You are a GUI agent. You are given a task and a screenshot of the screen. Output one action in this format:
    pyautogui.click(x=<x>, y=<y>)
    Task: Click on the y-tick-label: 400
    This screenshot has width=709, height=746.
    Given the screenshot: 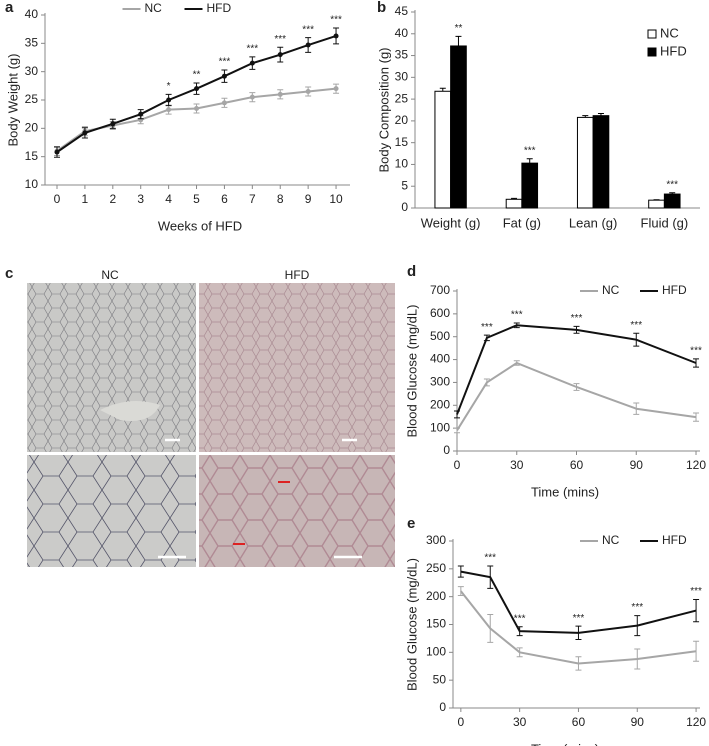 What is the action you would take?
    pyautogui.click(x=440, y=359)
    